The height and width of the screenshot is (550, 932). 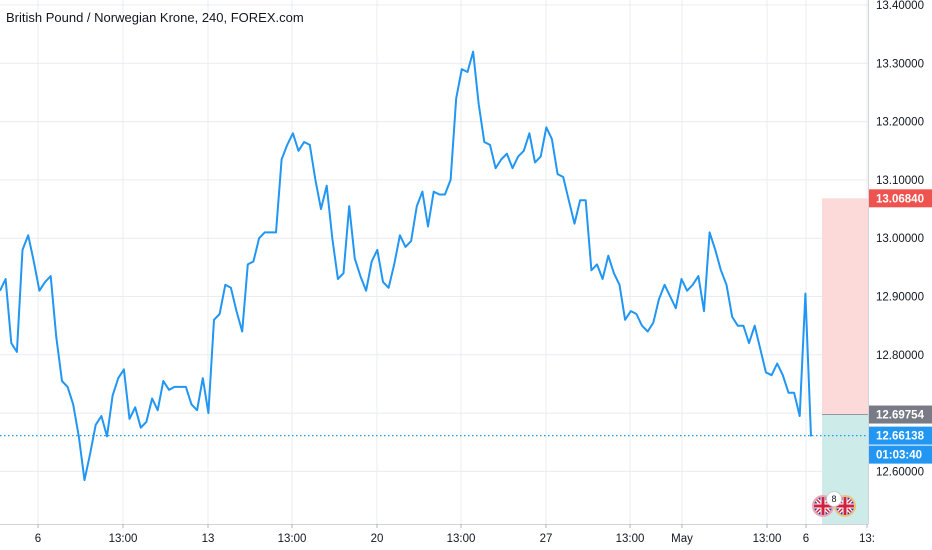 What do you see at coordinates (377, 539) in the screenshot?
I see `time-tick-label: 20` at bounding box center [377, 539].